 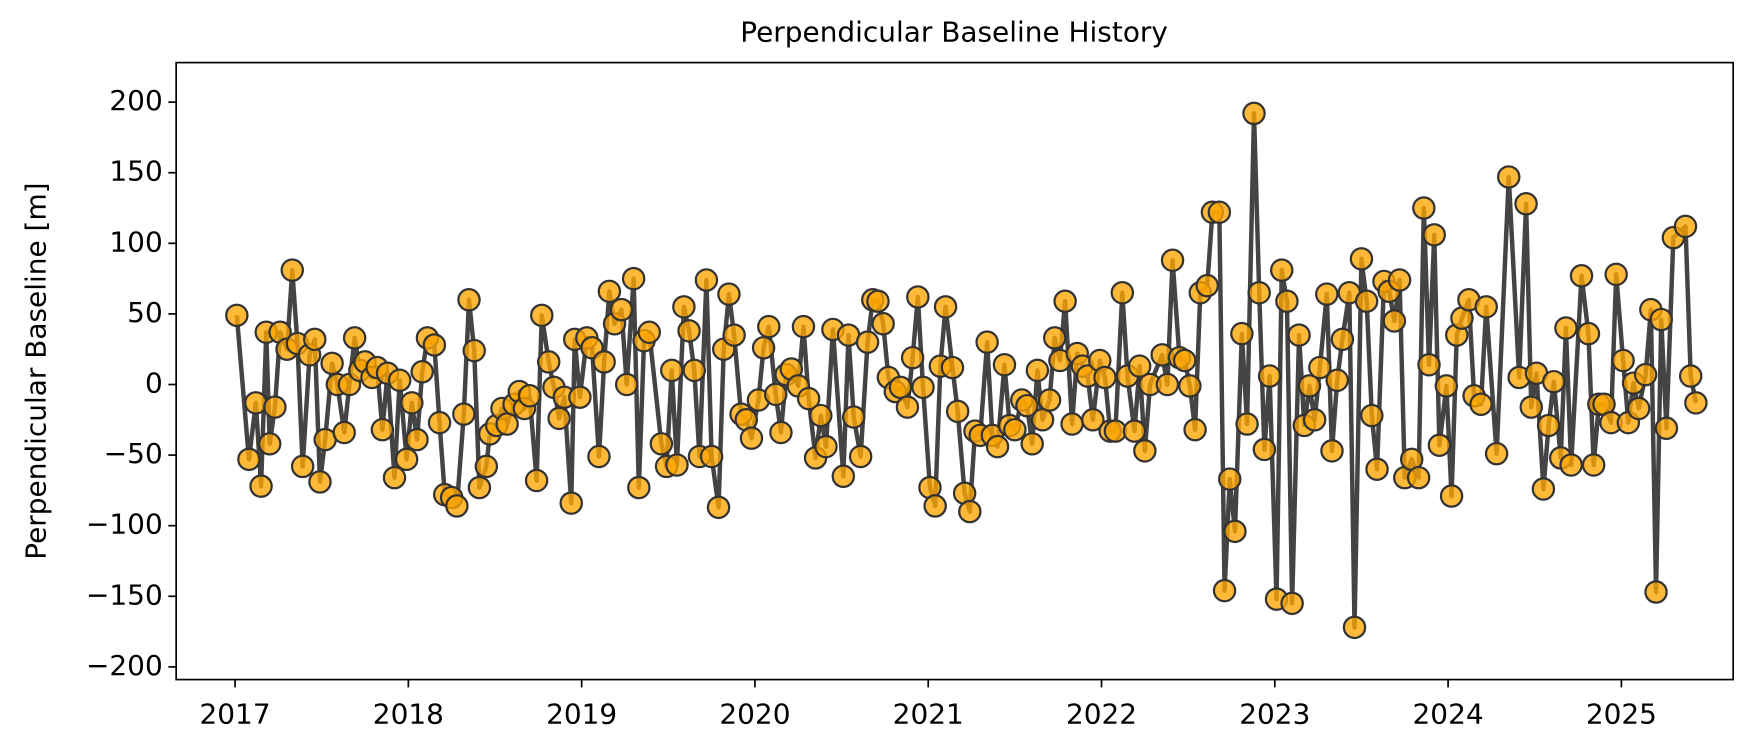 I want to click on y-tick-label: 200, so click(x=135, y=100).